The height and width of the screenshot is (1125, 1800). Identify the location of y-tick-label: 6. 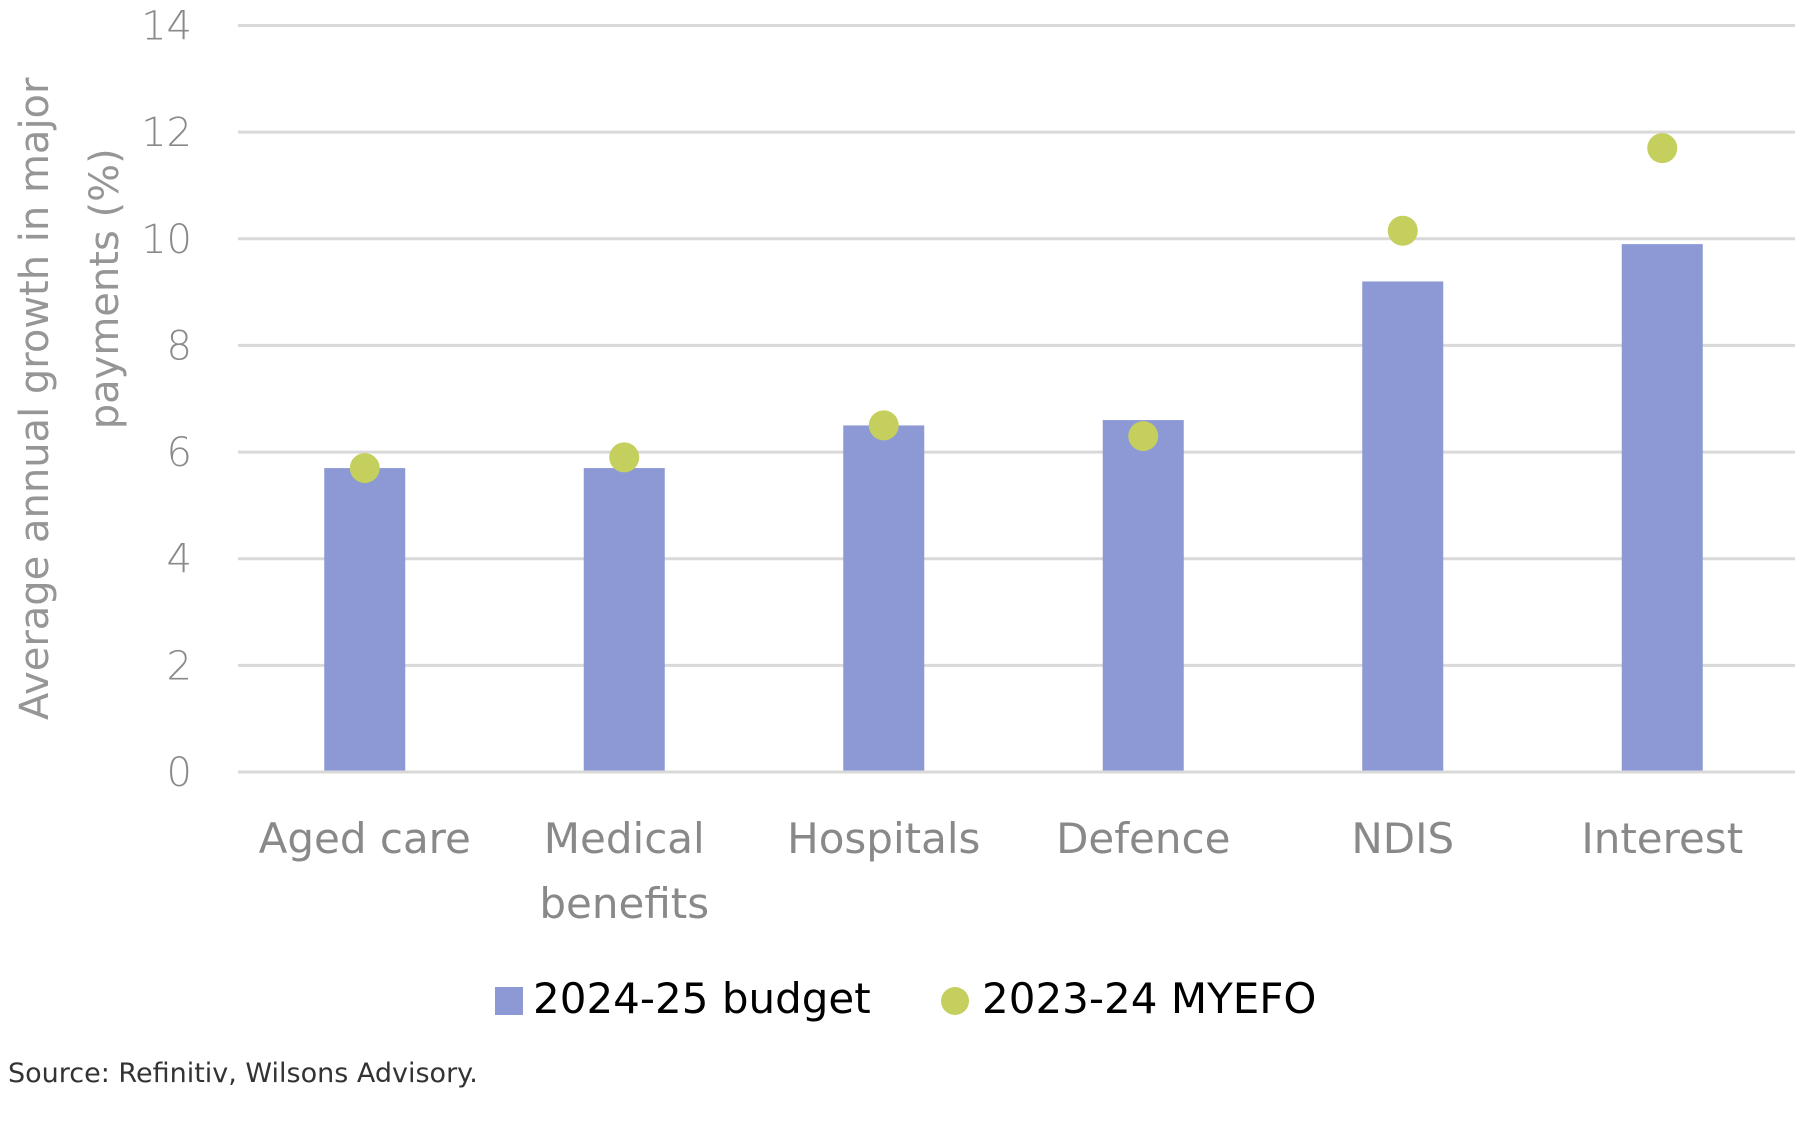
(179, 453).